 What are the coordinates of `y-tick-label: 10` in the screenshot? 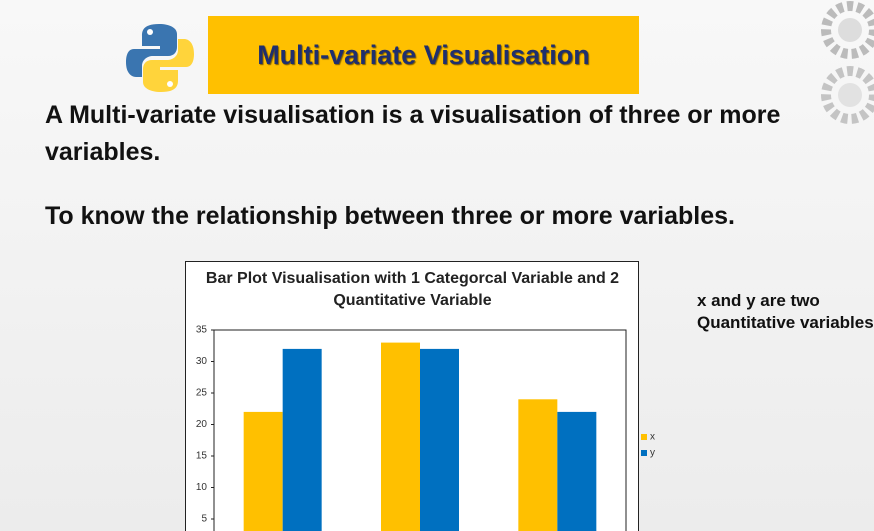 It's located at (202, 487).